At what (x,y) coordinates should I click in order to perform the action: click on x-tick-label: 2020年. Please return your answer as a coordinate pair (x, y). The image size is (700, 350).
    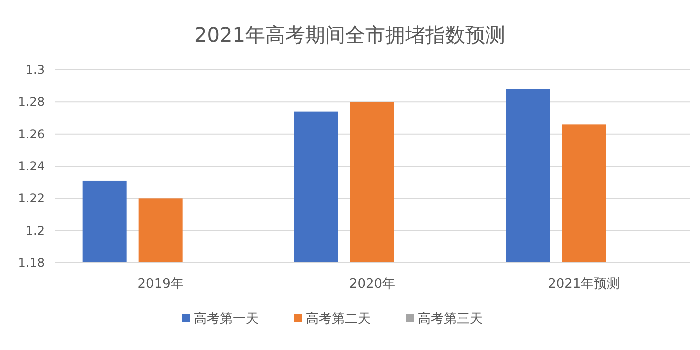
    Looking at the image, I should click on (372, 284).